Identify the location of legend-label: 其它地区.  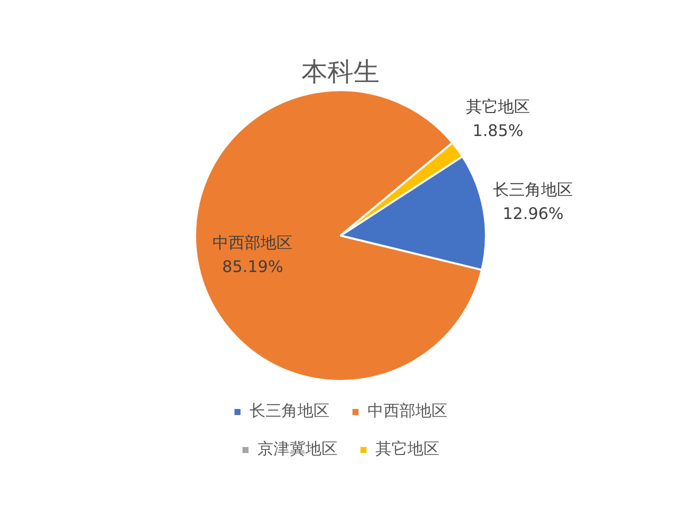
(408, 448).